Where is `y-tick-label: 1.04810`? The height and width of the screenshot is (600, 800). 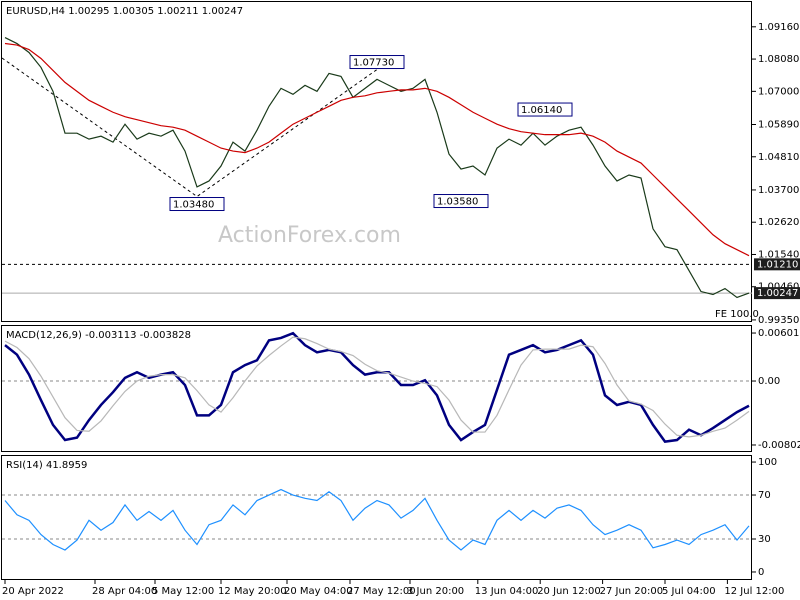 y-tick-label: 1.04810 is located at coordinates (778, 157).